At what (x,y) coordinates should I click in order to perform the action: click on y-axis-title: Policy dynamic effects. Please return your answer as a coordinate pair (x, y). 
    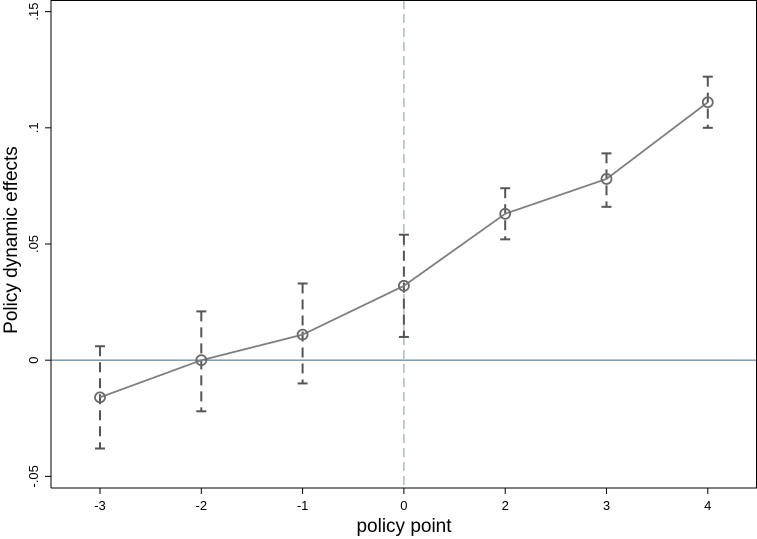
    Looking at the image, I should click on (11, 240).